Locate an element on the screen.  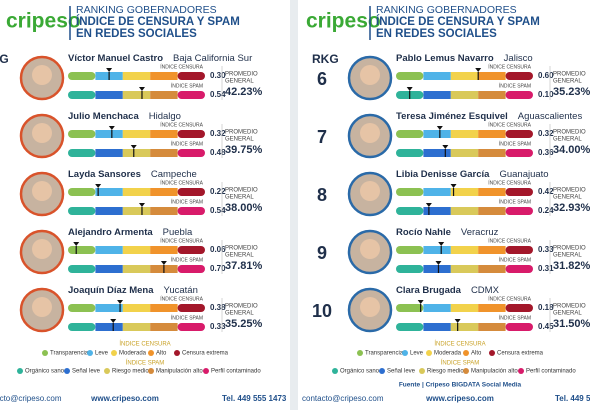
index-value: 0.45 is located at coordinates (546, 326).